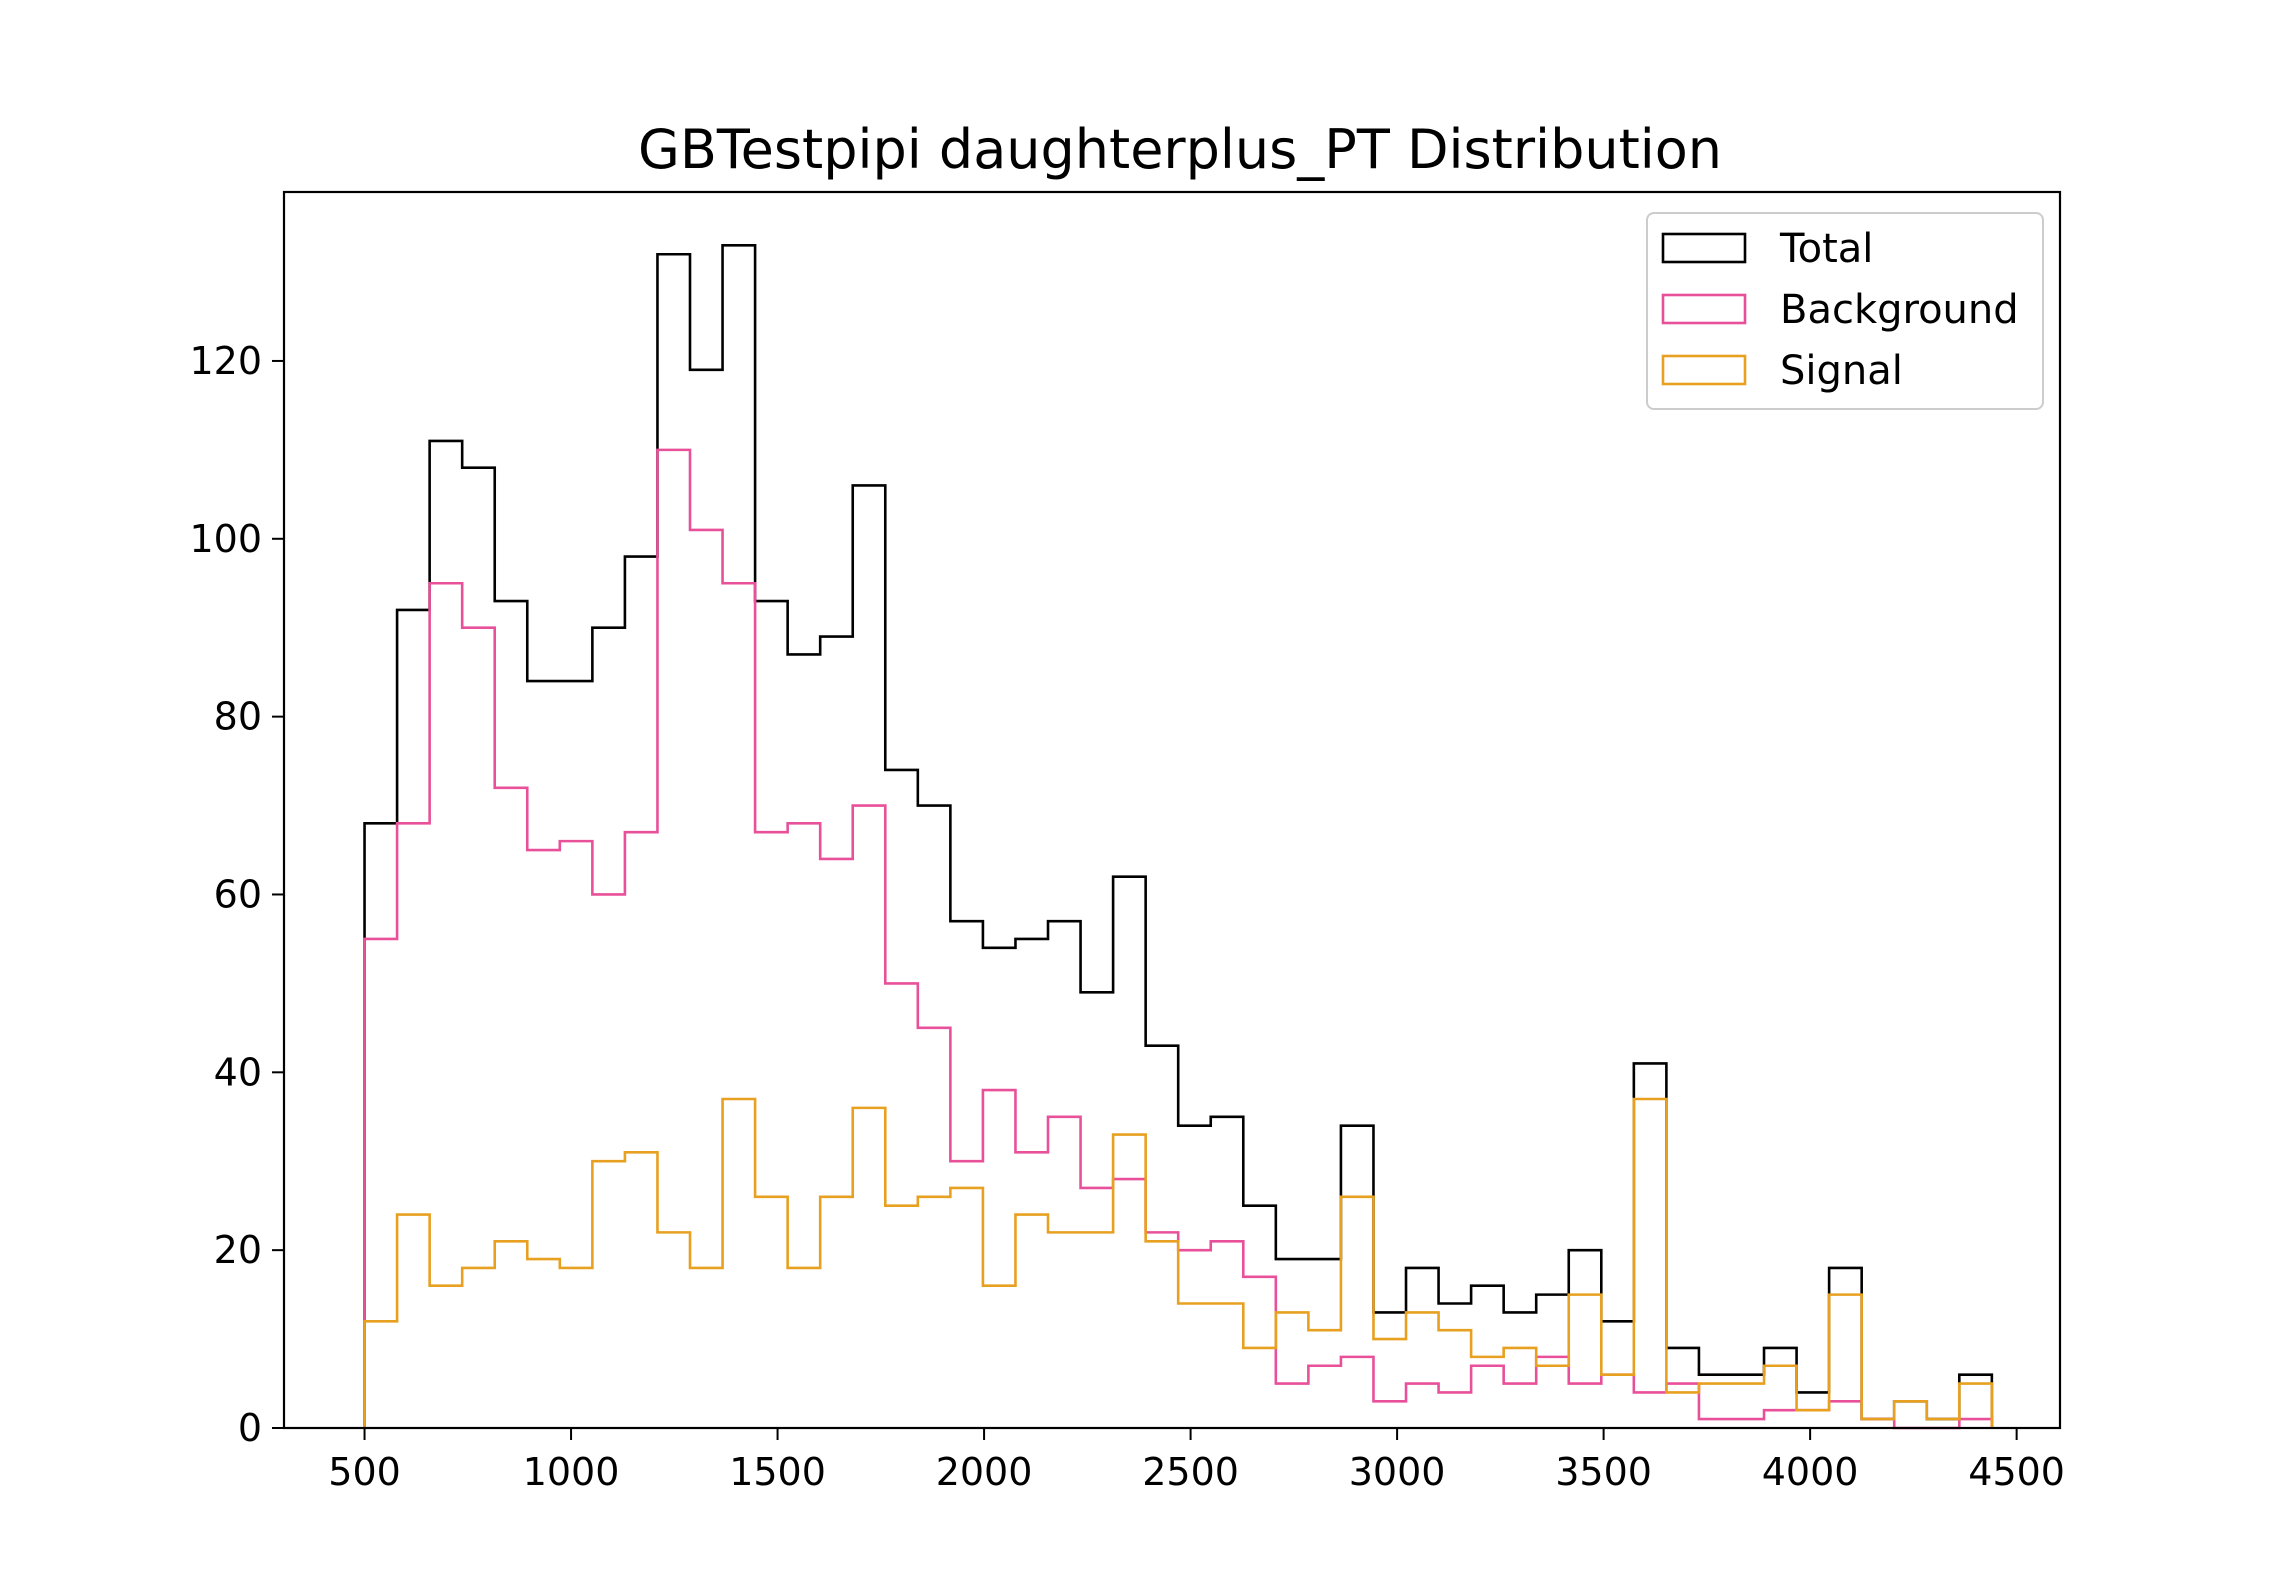  Describe the element at coordinates (1704, 309) in the screenshot. I see `legend-swatch-background` at that location.